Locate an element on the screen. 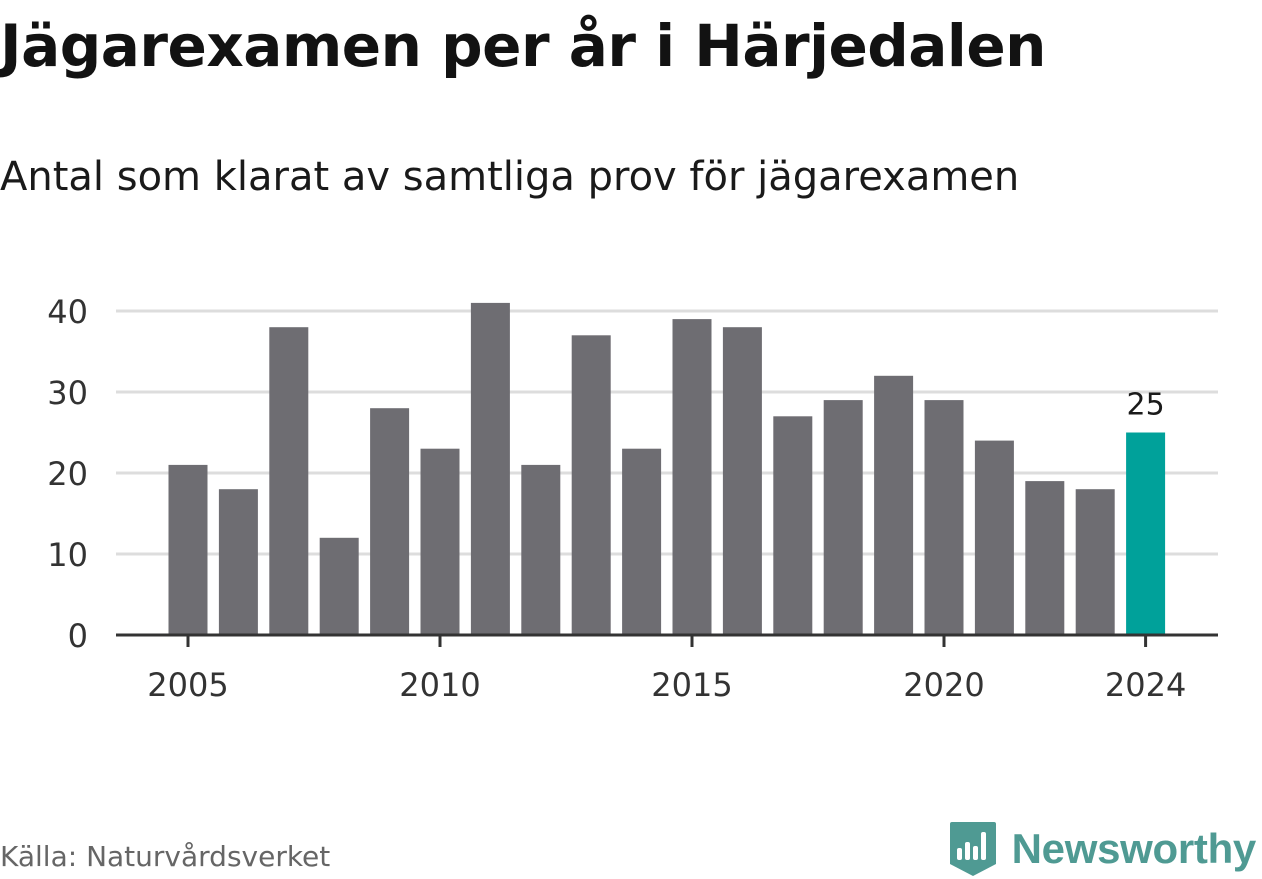  bar-2021 is located at coordinates (994, 537).